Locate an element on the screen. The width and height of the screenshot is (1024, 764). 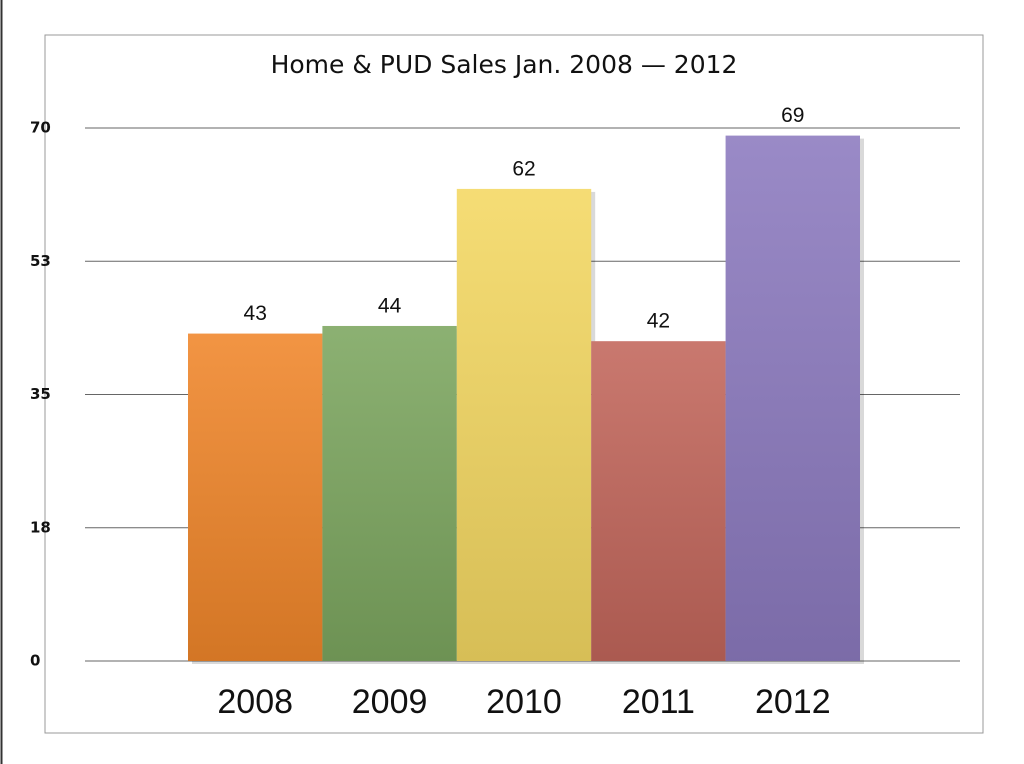
y-tick-label: 53 is located at coordinates (40, 261).